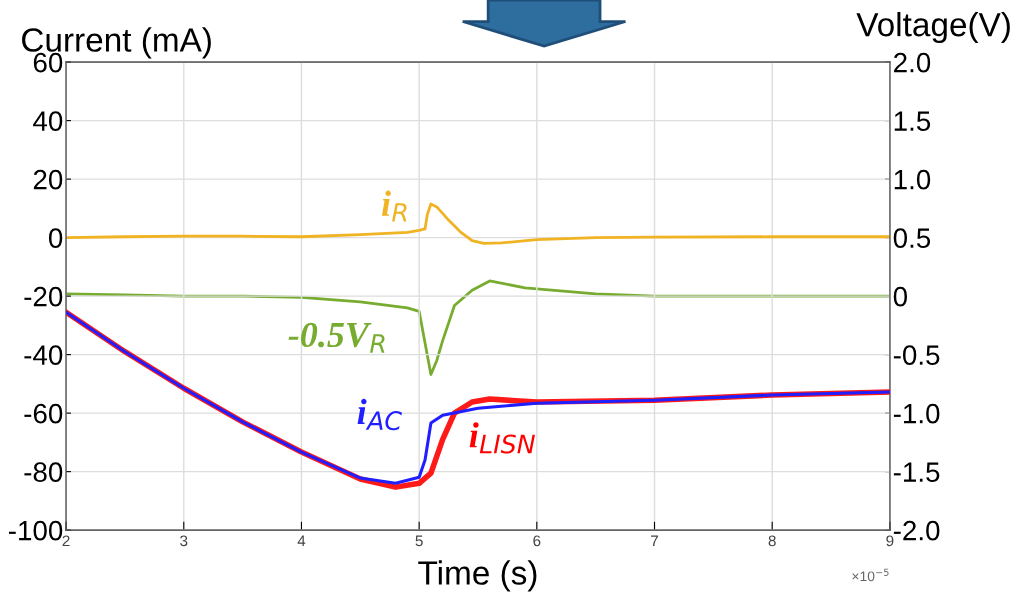 This screenshot has width=1017, height=615. What do you see at coordinates (772, 541) in the screenshot?
I see `x-tick-label: 8` at bounding box center [772, 541].